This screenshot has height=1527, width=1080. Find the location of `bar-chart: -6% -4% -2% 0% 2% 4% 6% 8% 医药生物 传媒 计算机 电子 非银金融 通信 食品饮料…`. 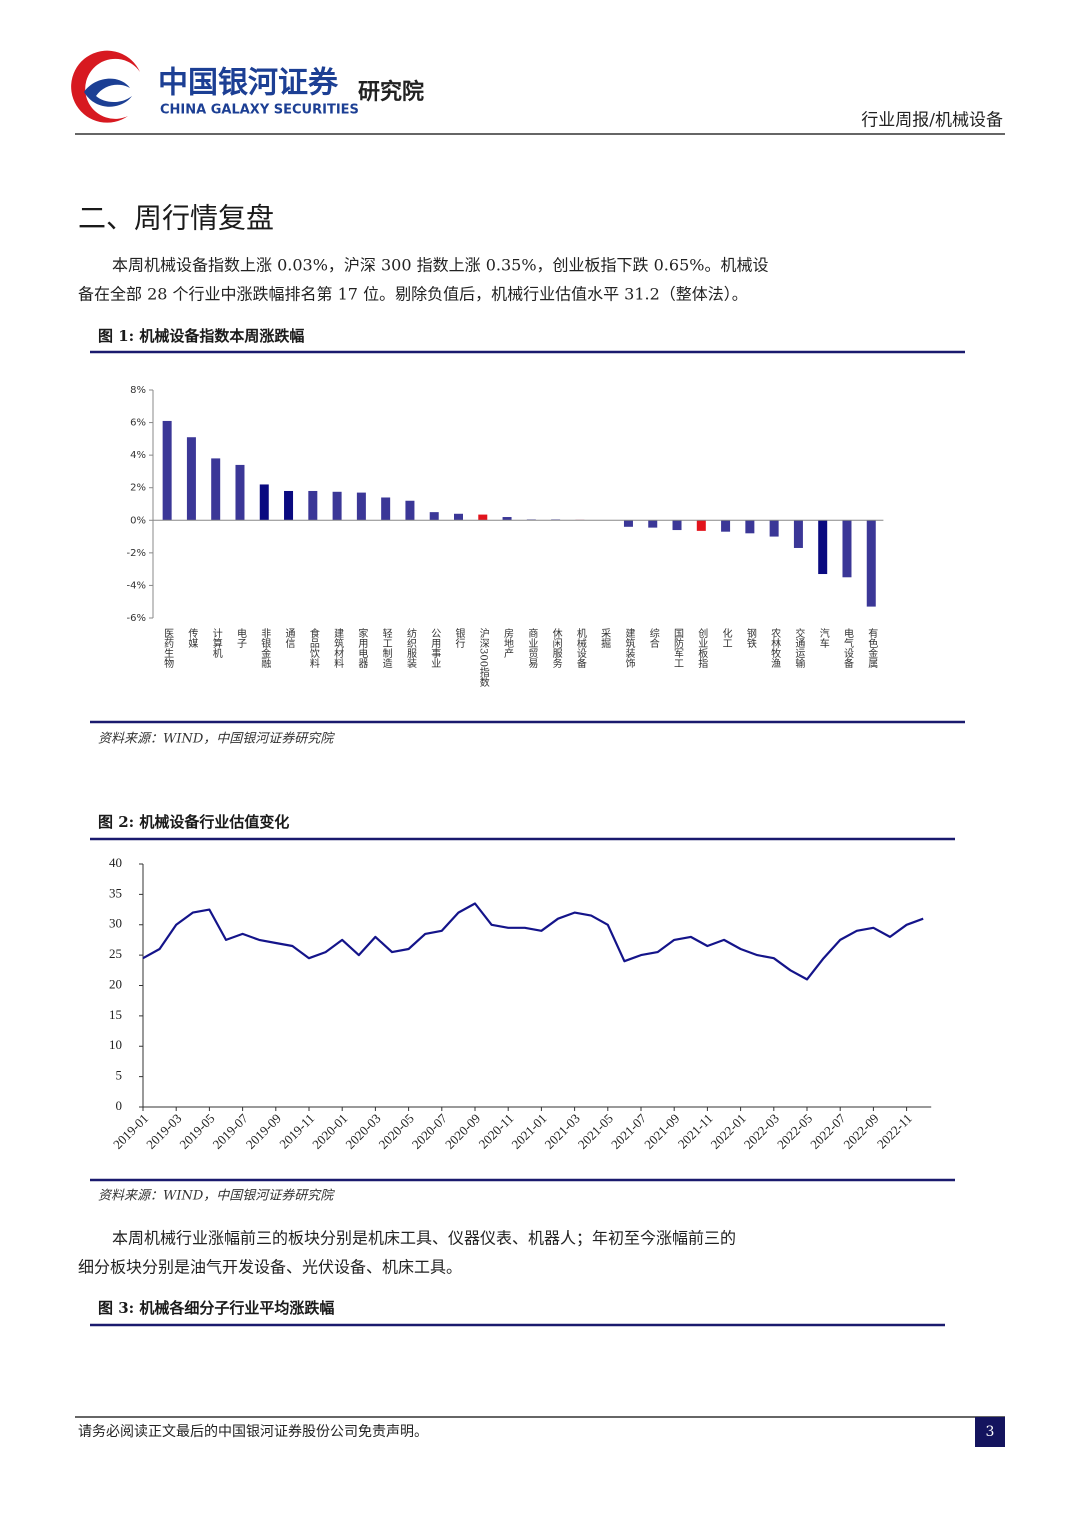

bar-chart: -6% -4% -2% 0% 2% 4% 6% 8% 医药生物 传媒 计算机 电子 非银金融 通信 食品饮料… is located at coordinates (505, 536).